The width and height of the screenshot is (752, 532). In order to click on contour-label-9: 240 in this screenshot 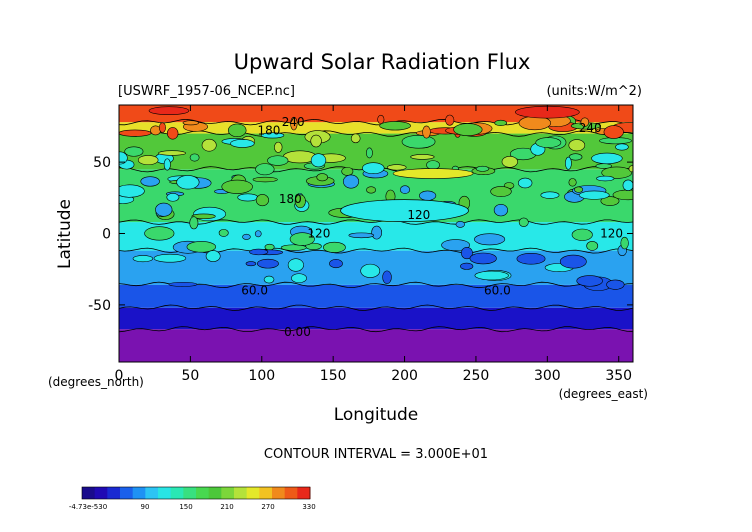, I will do `click(590, 128)`.